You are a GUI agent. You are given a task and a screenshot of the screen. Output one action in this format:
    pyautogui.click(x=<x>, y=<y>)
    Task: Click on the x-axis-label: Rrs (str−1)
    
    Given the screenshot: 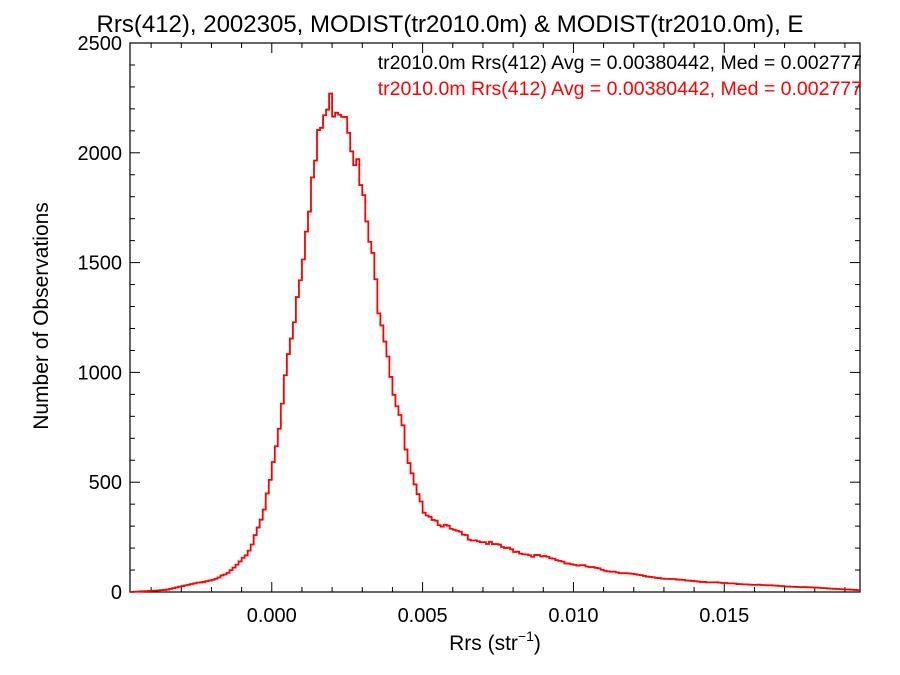 What is the action you would take?
    pyautogui.click(x=495, y=641)
    